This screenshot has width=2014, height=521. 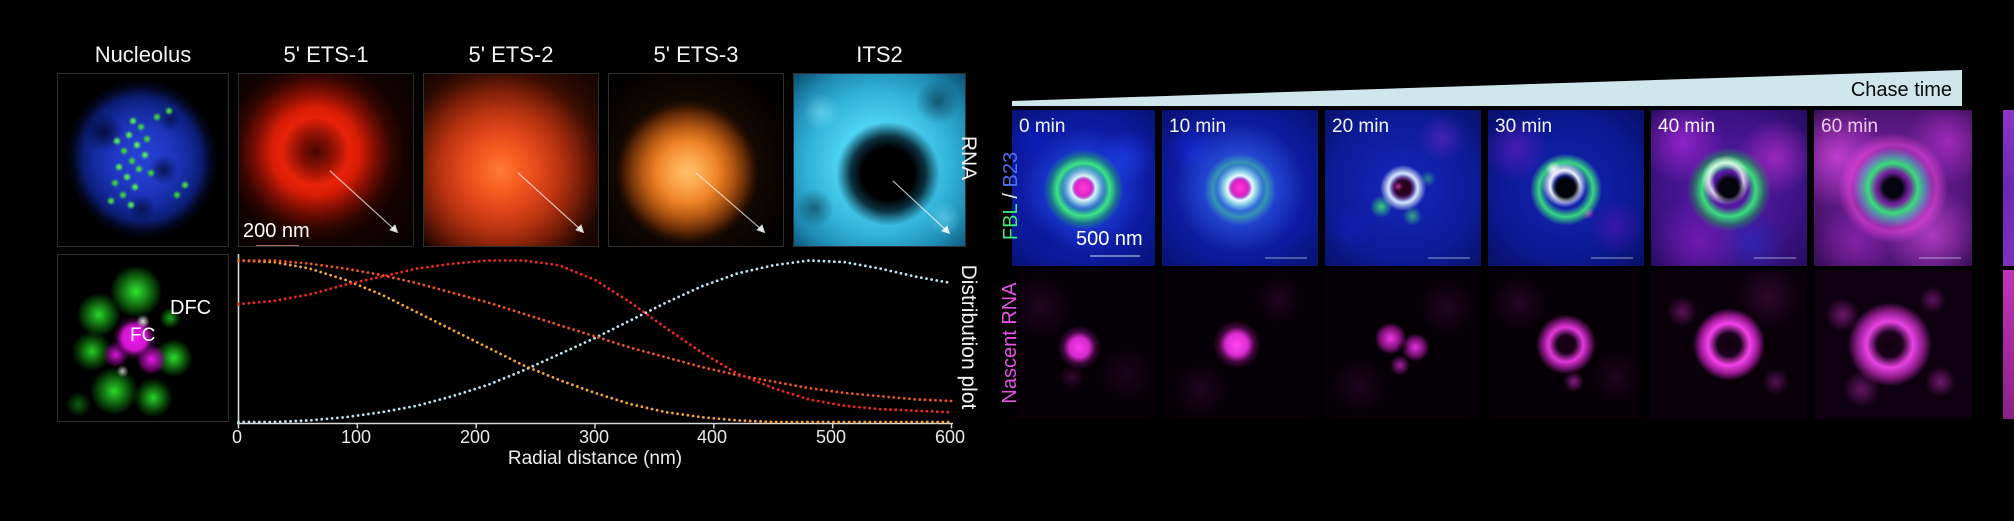 I want to click on micrograph-fbl-b23-0min: 0 min 500 nm, so click(x=1083, y=188).